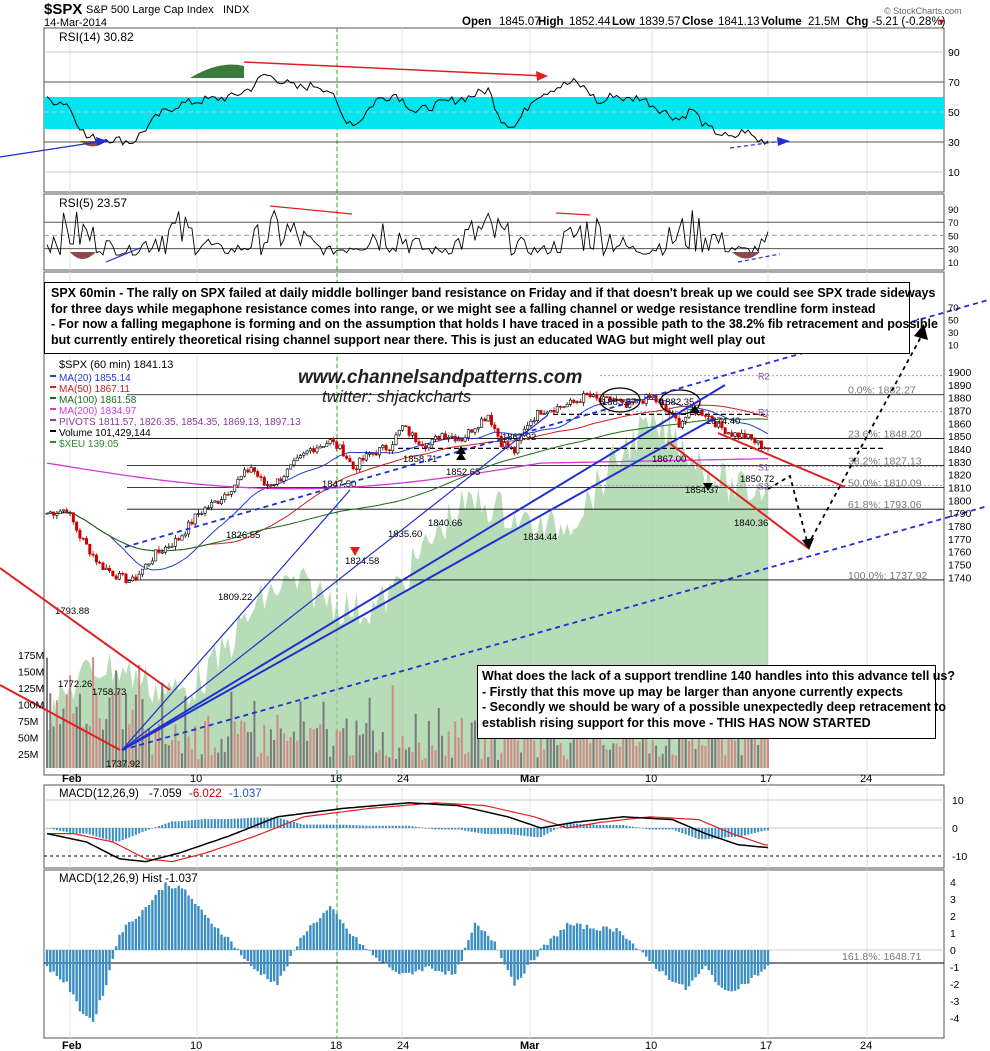 The height and width of the screenshot is (1051, 990). What do you see at coordinates (763, 467) in the screenshot?
I see `pivot-label: S1` at bounding box center [763, 467].